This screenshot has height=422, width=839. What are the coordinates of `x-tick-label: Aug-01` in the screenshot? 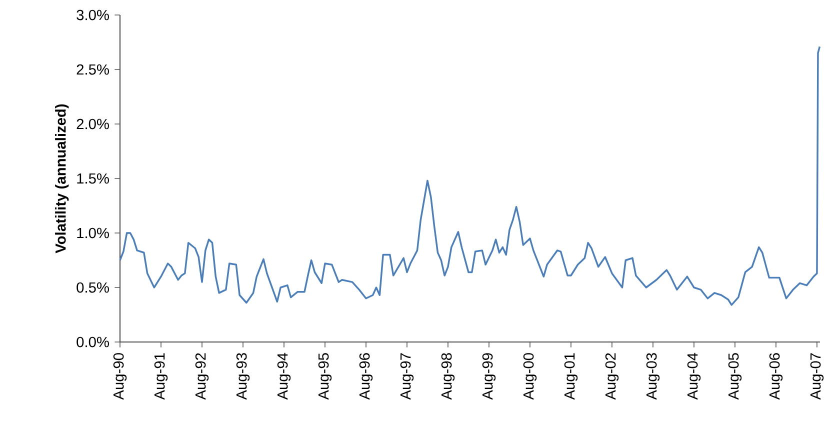 It's located at (571, 376).